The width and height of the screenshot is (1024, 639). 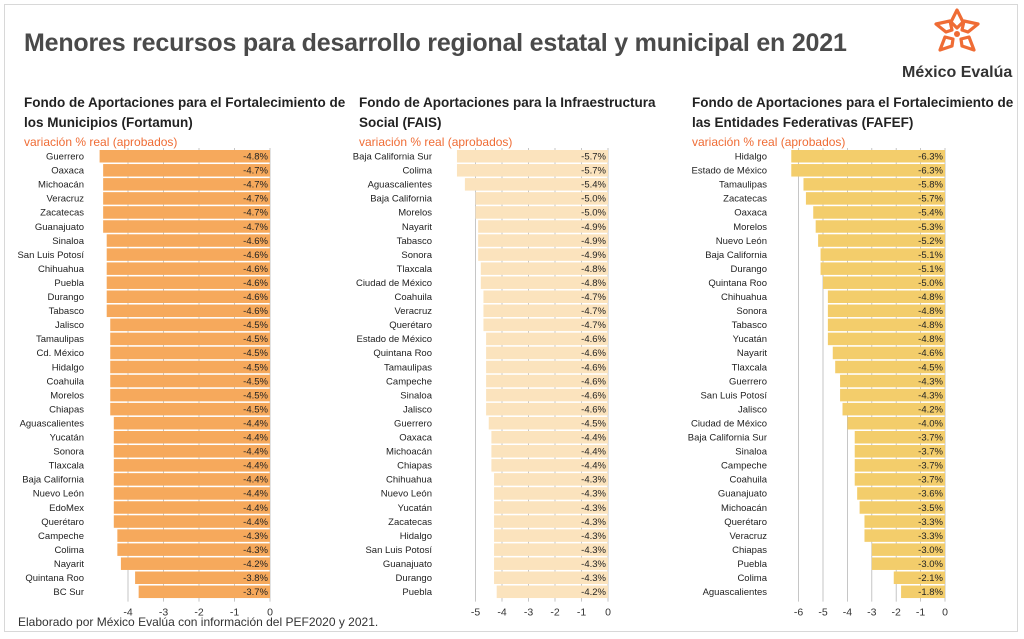 What do you see at coordinates (930, 283) in the screenshot?
I see `data-label: -5.0%` at bounding box center [930, 283].